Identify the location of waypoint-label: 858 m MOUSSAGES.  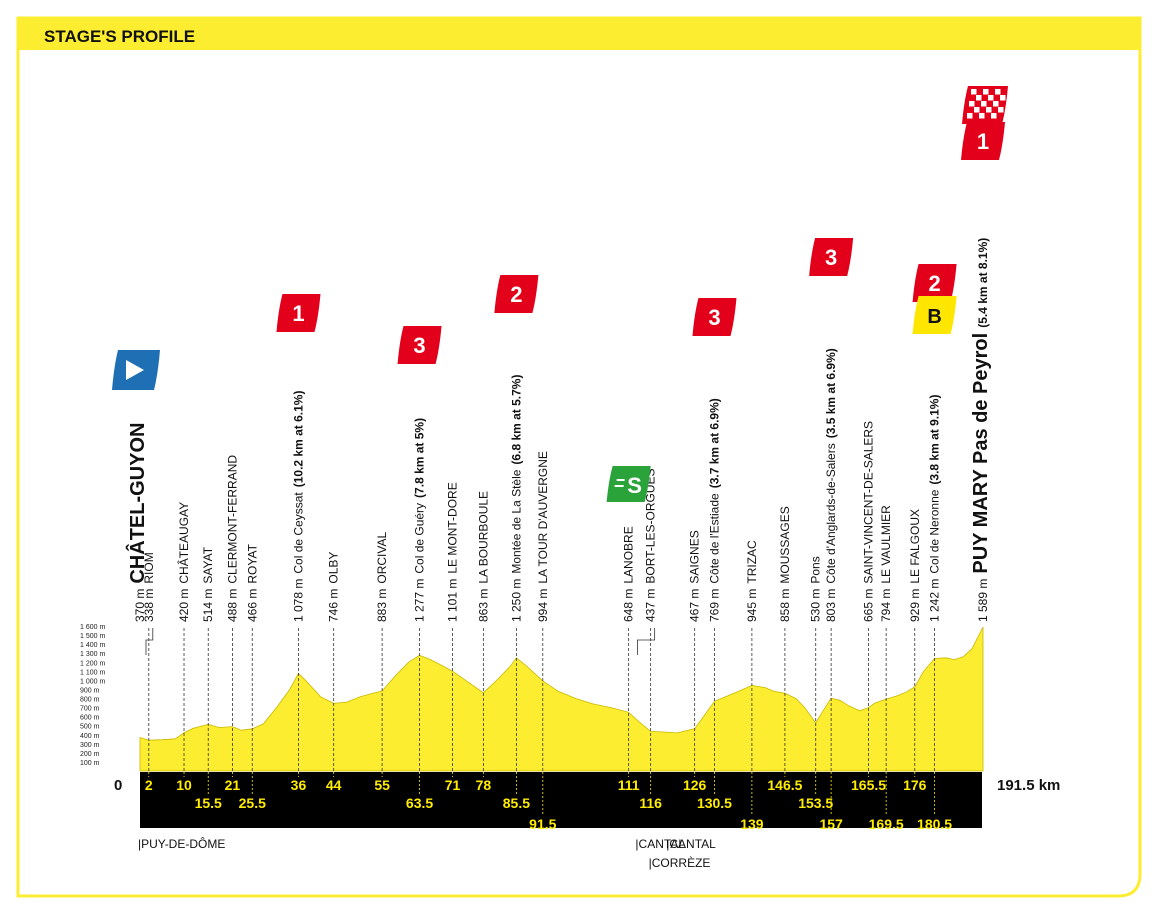
(785, 564).